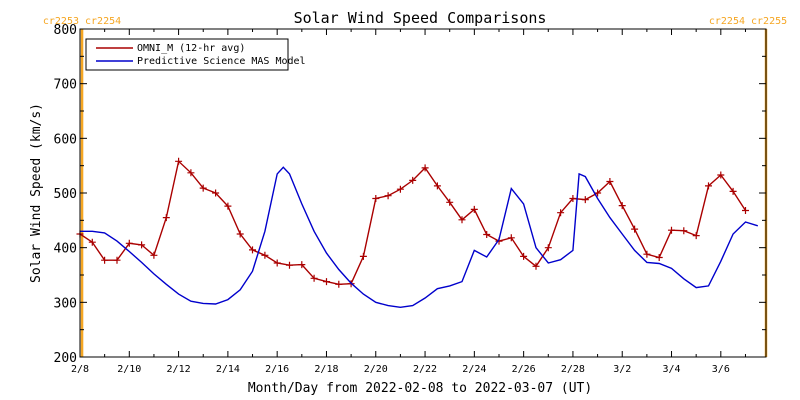  I want to click on x-tick-label-2/10: 2/10, so click(129, 369).